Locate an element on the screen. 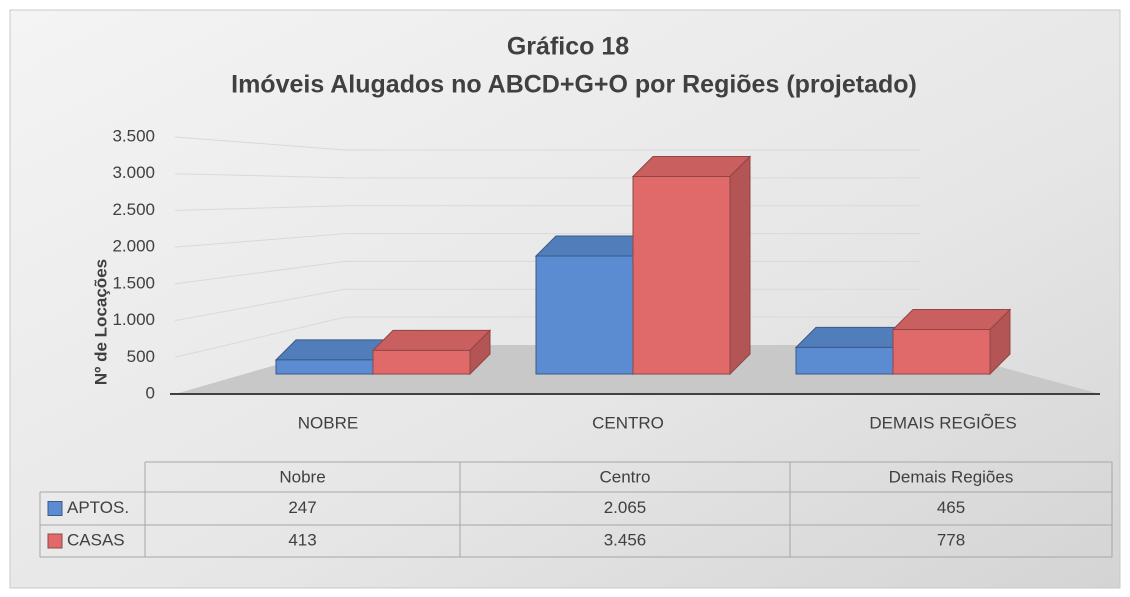 Image resolution: width=1130 pixels, height=597 pixels. y-tick-label: 3.500 is located at coordinates (133, 135).